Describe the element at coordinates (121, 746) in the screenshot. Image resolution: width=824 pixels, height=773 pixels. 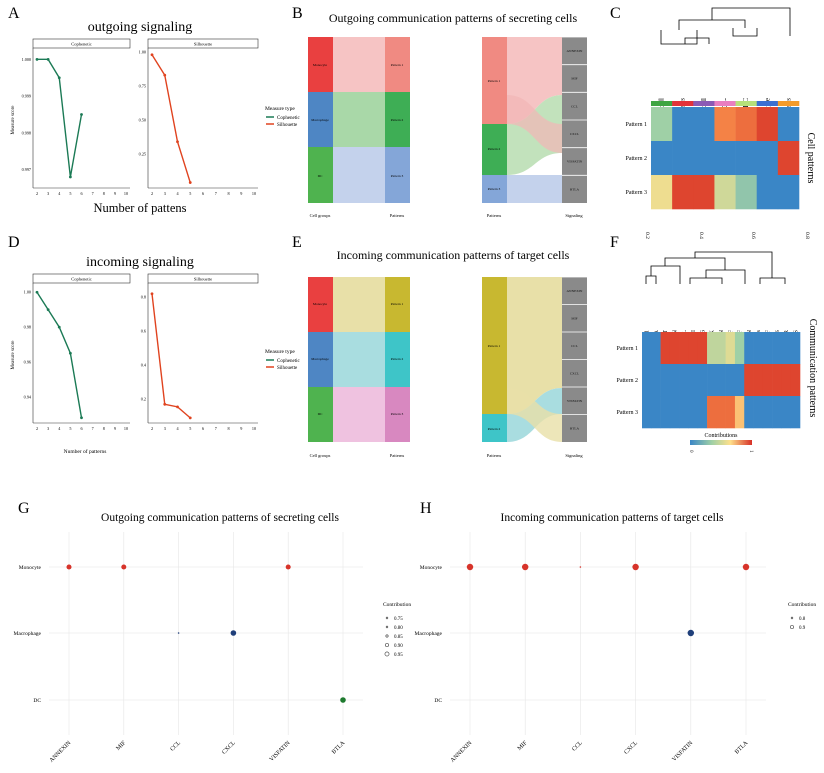
I see `dotplot-xtick: MIF` at that location.